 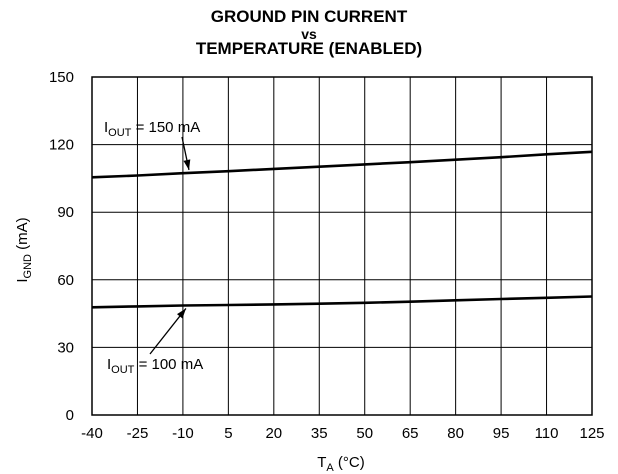 I want to click on y-axis-label: IGND (mA), so click(x=24, y=249).